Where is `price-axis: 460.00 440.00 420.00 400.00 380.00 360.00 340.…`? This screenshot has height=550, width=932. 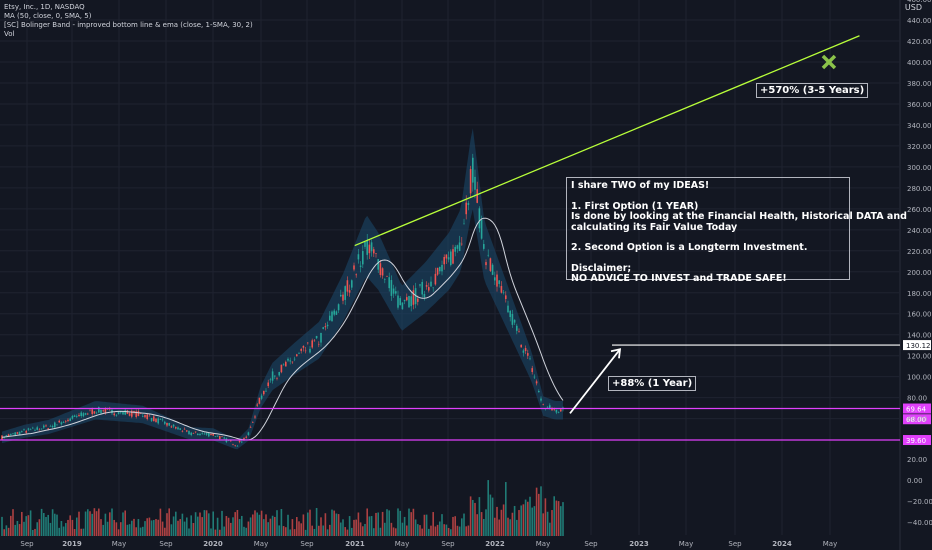 price-axis: 460.00 440.00 420.00 400.00 380.00 360.00 340.… is located at coordinates (919, 263).